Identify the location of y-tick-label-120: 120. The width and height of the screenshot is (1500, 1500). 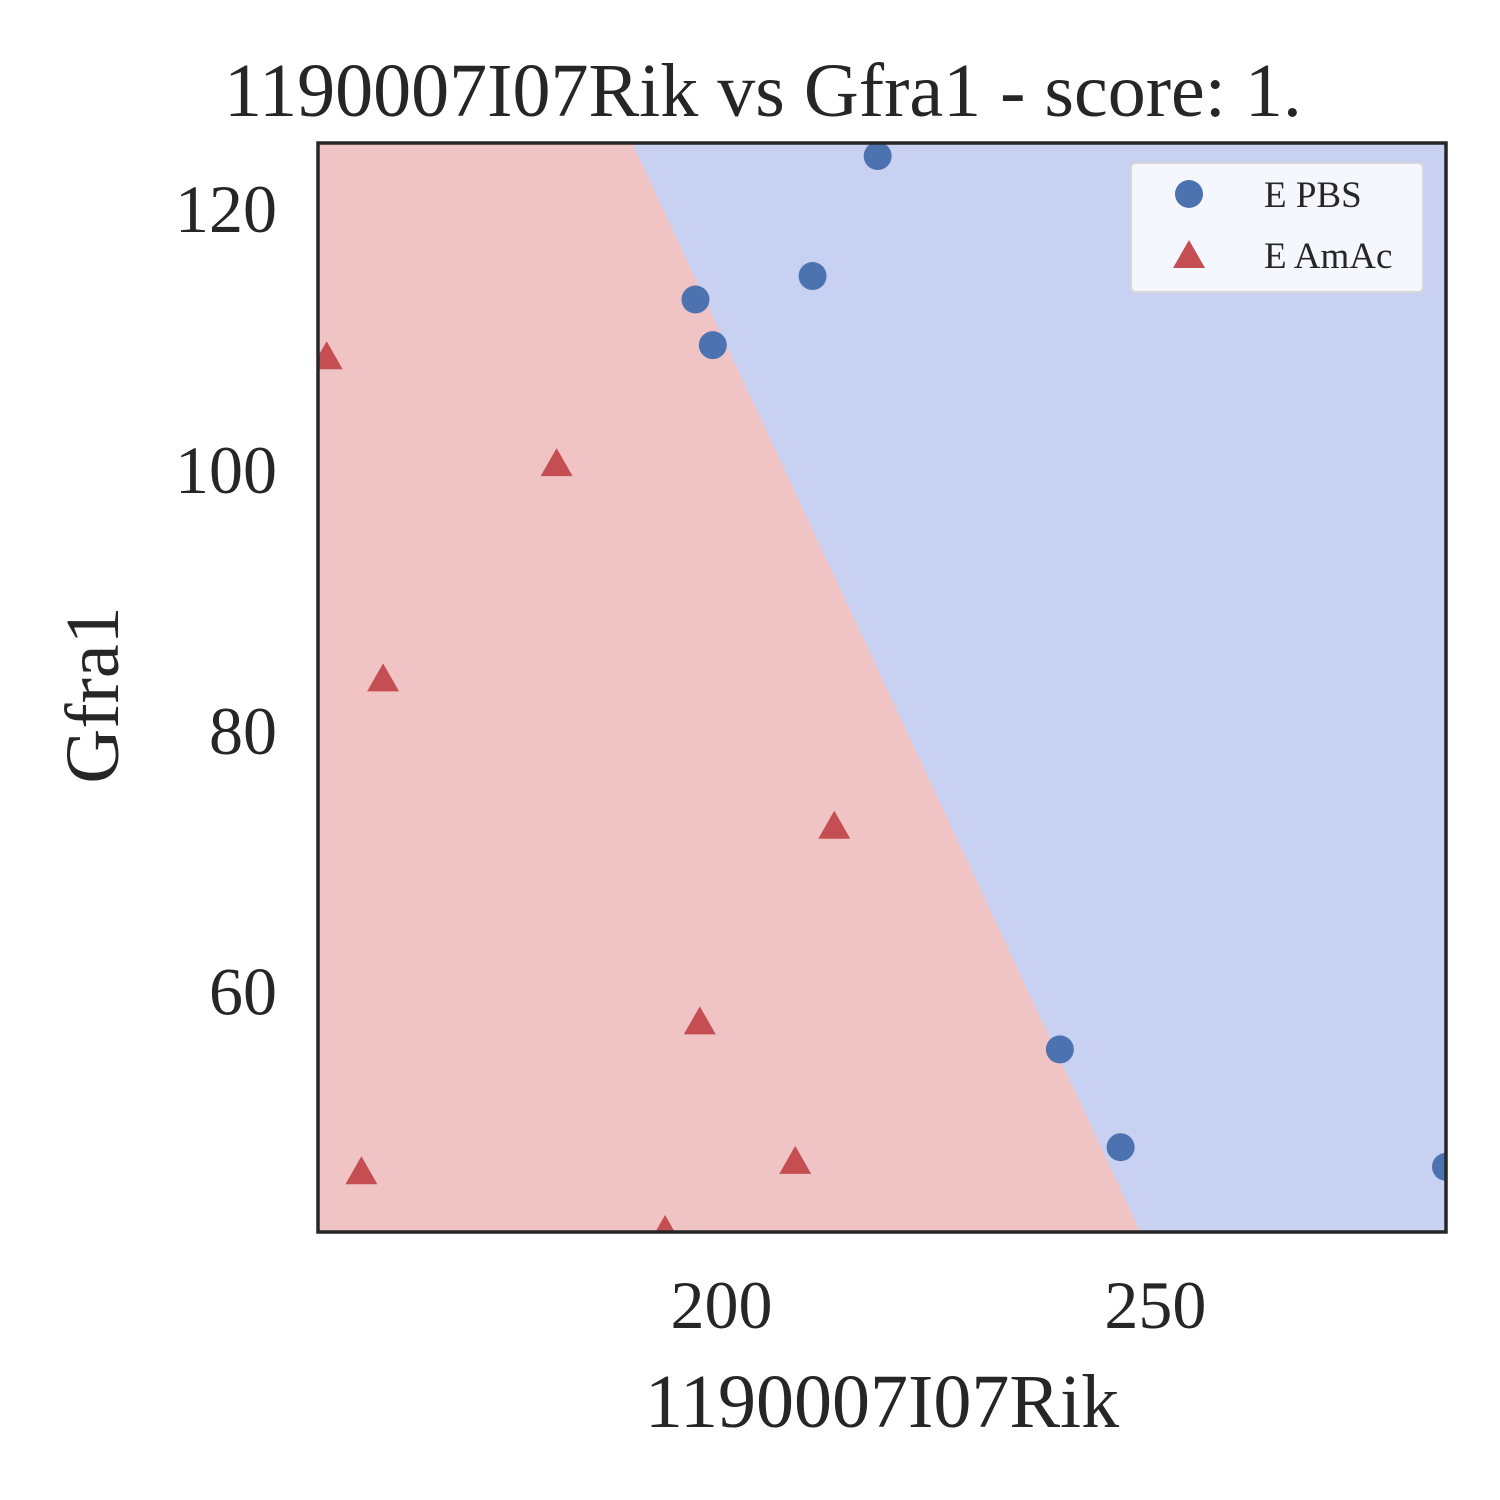
(226, 209).